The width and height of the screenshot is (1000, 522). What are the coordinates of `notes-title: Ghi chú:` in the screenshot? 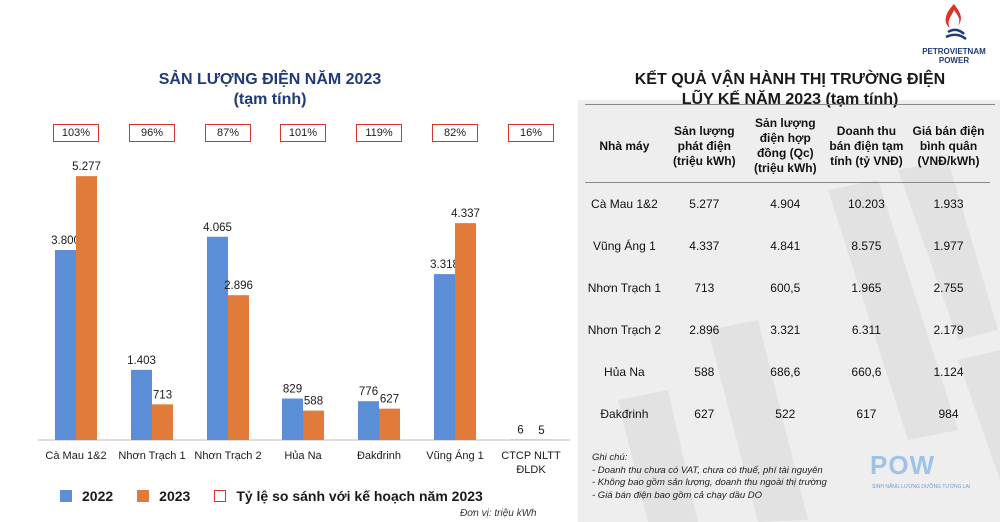 It's located at (610, 457).